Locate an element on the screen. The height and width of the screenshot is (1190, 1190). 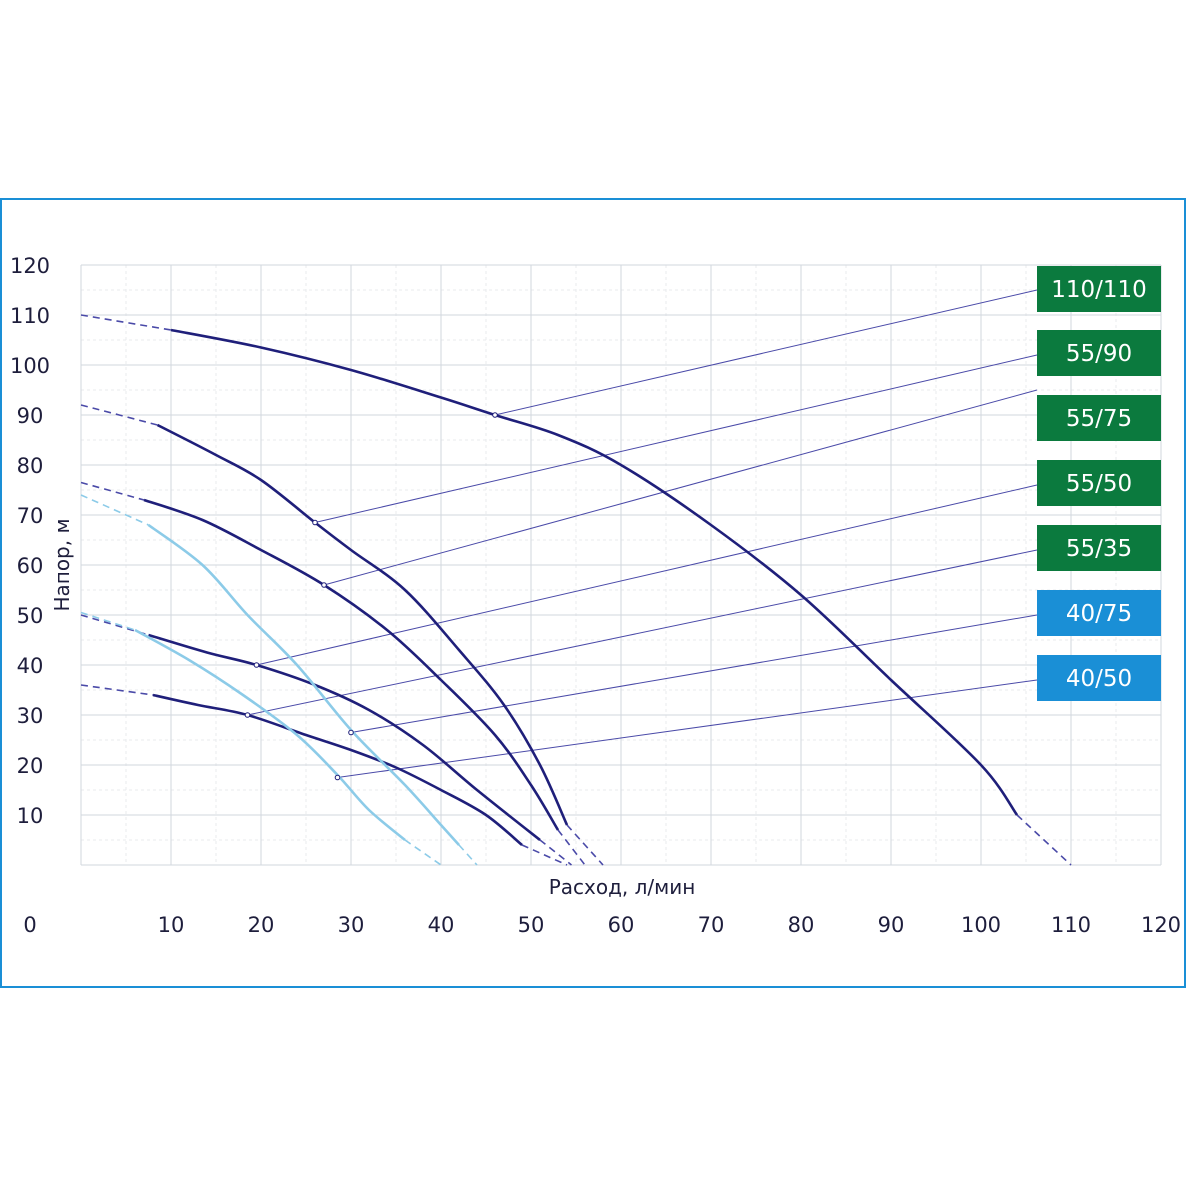
x-tick-label: 70 is located at coordinates (711, 925).